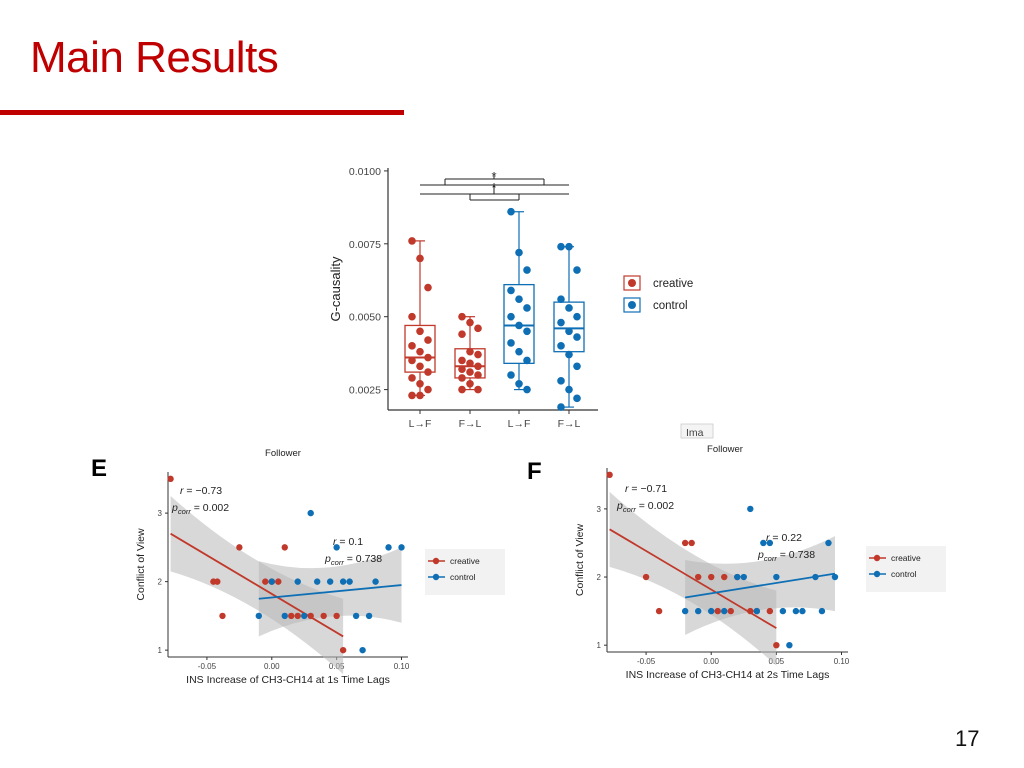 The height and width of the screenshot is (768, 1024). What do you see at coordinates (288, 680) in the screenshot?
I see `x-axis-label: INS Increase of CH3-CH14 at 1s Time Lags` at bounding box center [288, 680].